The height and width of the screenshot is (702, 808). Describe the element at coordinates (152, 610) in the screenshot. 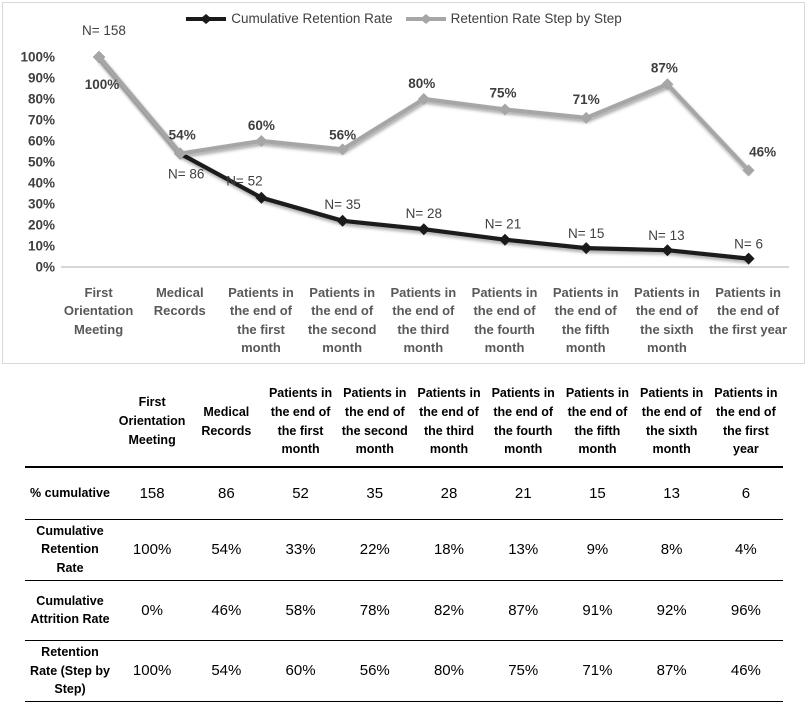

I see `table-cell: 0%` at that location.